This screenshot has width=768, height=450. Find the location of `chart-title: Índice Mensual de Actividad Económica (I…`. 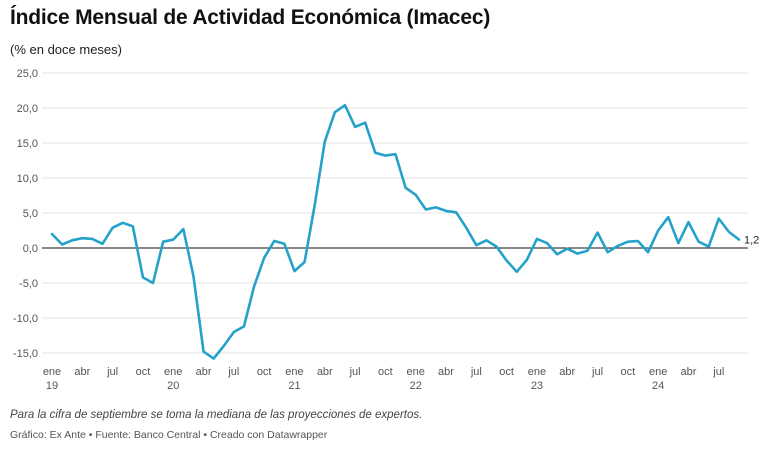

chart-title: Índice Mensual de Actividad Económica (I… is located at coordinates (250, 17).